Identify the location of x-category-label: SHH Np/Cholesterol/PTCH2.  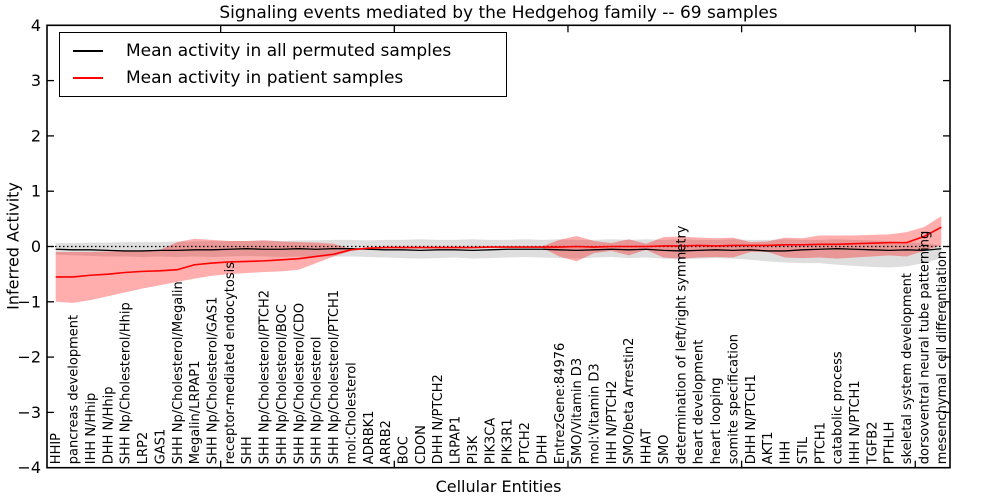
(265, 377).